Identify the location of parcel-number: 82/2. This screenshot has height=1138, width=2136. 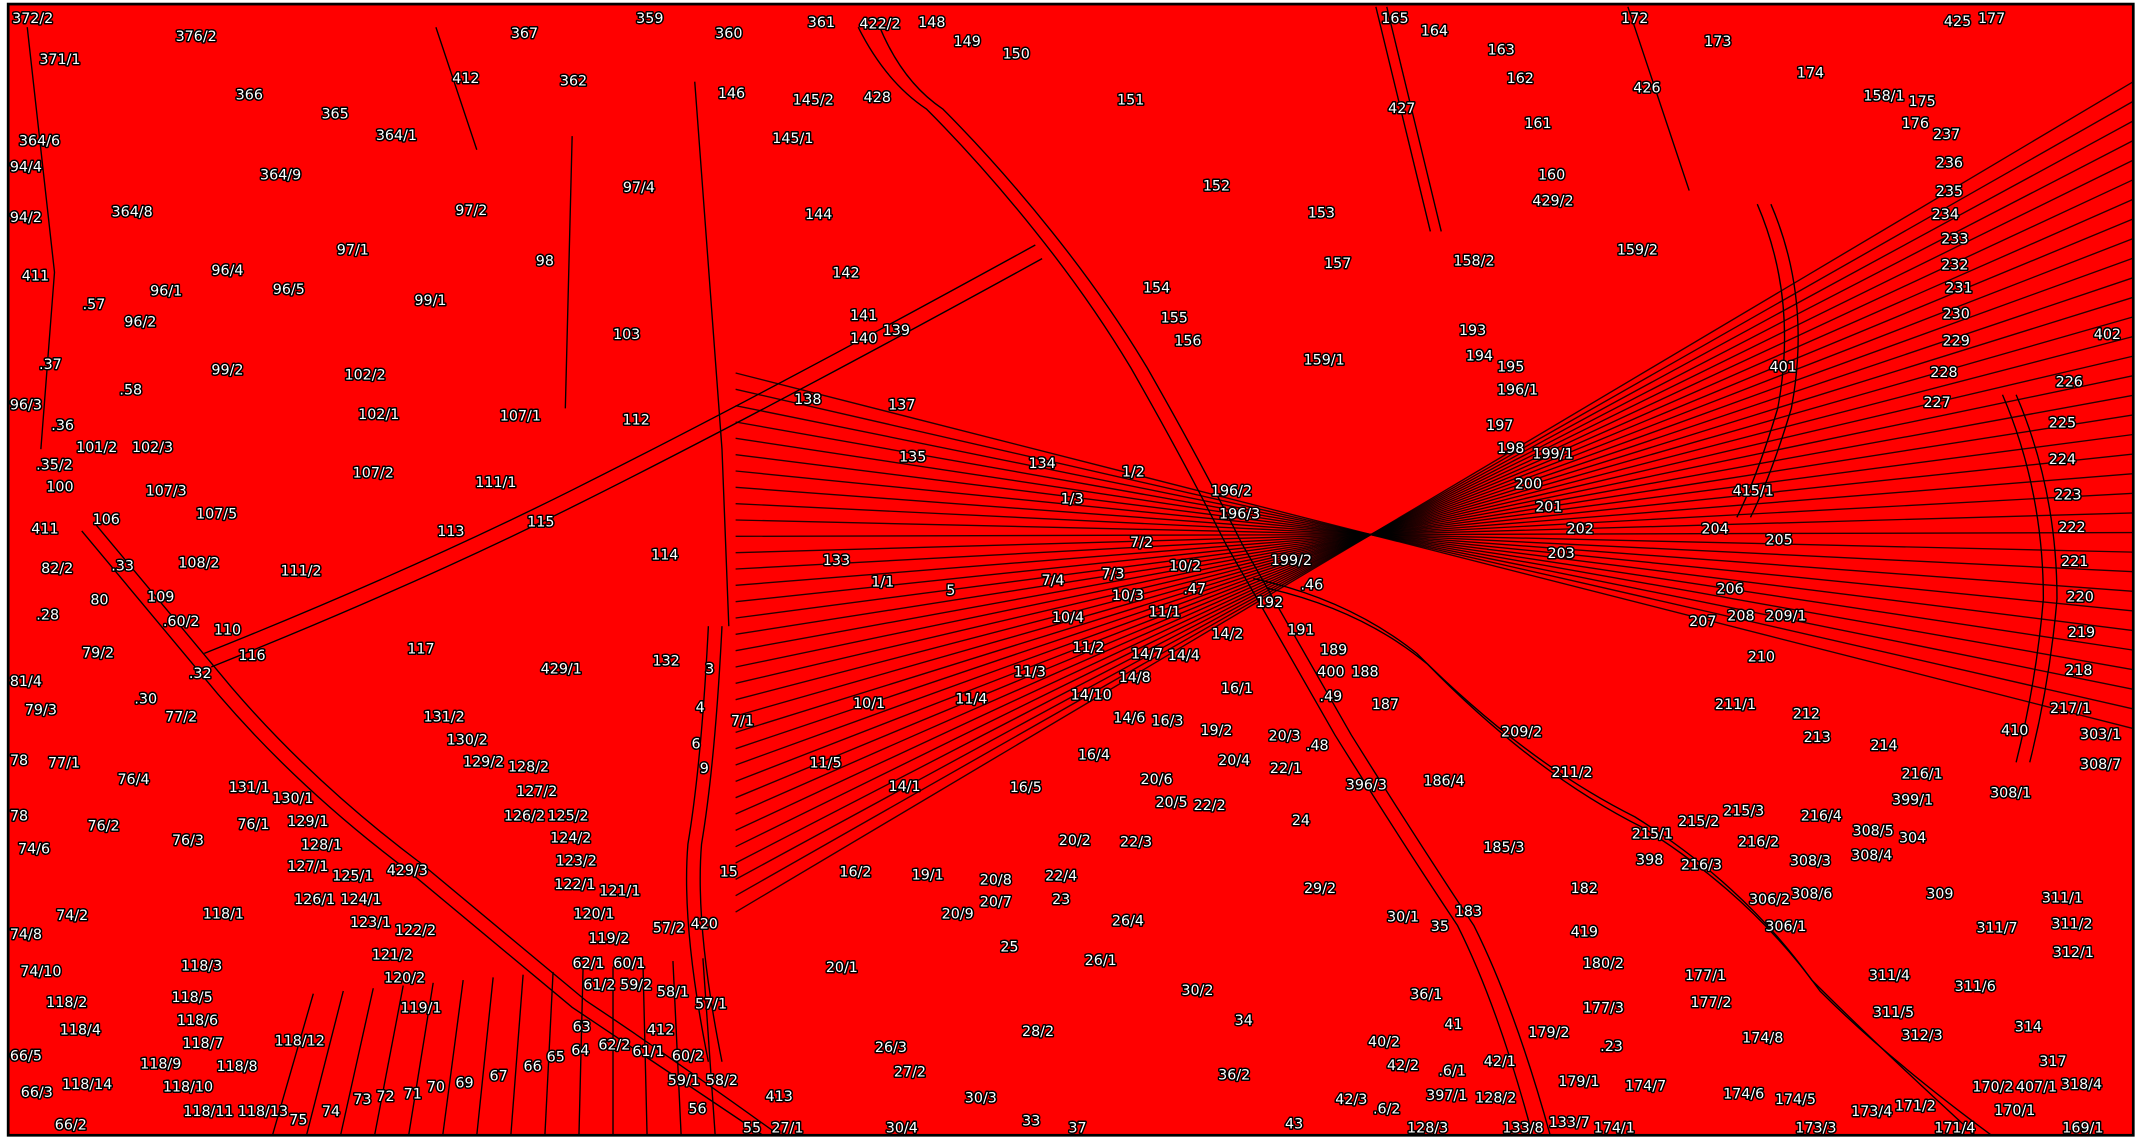
(57, 569).